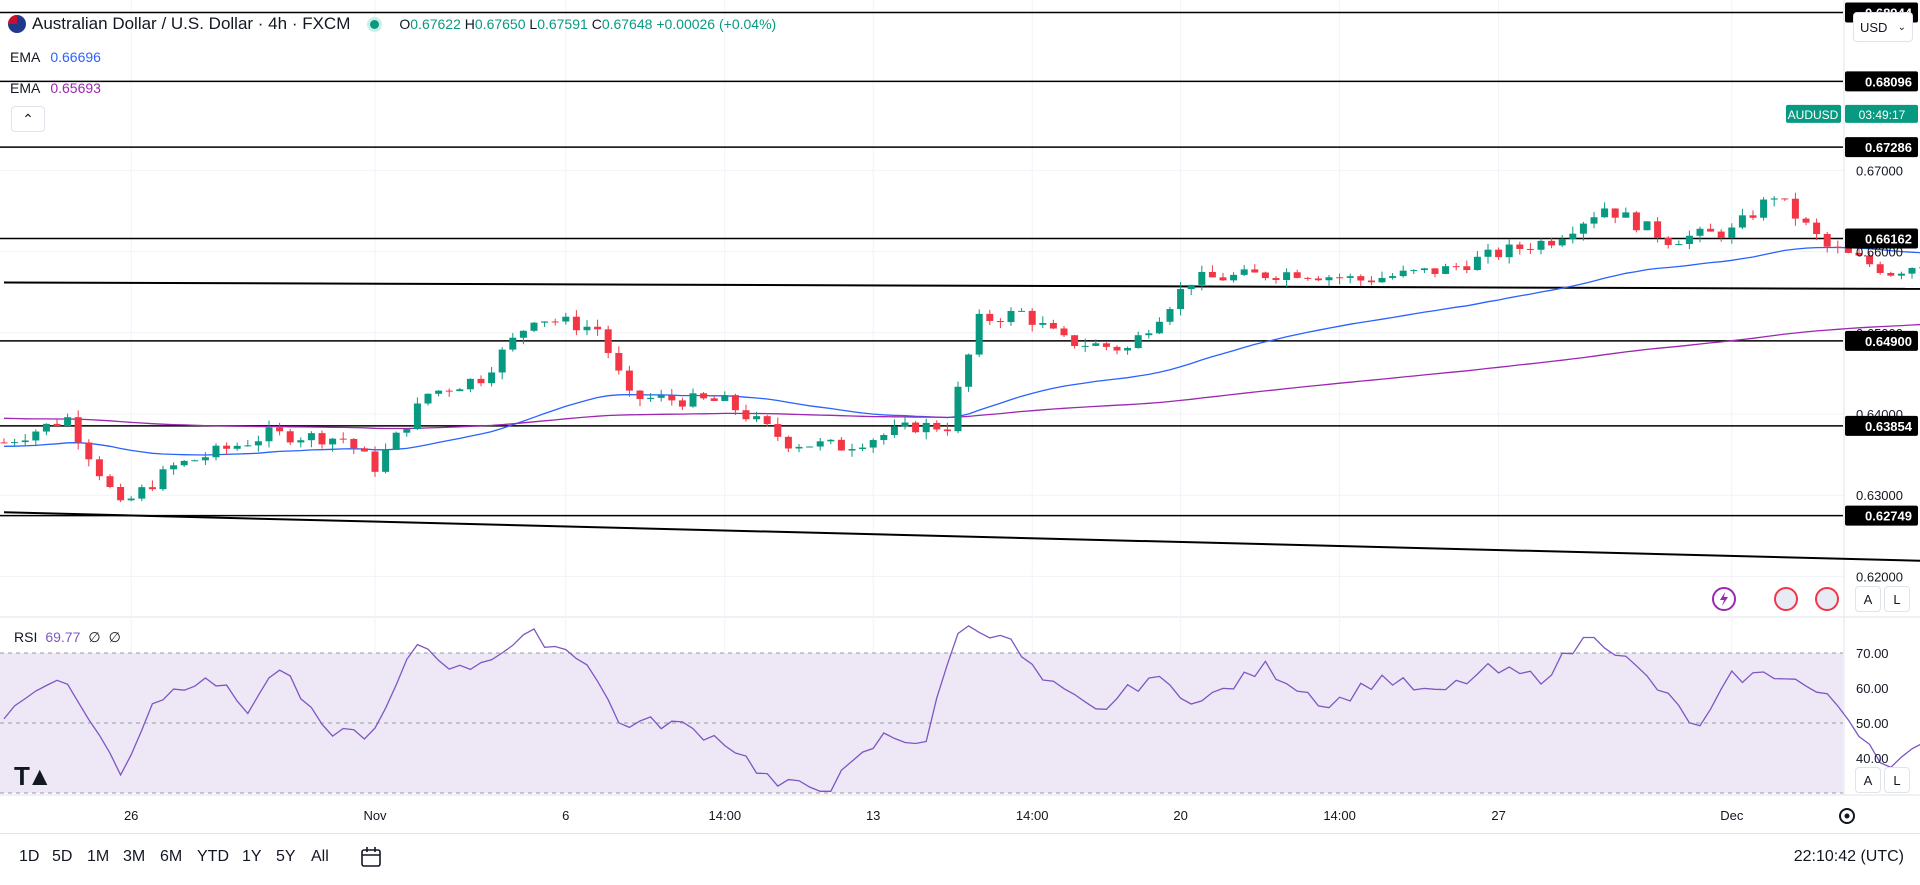  Describe the element at coordinates (213, 857) in the screenshot. I see `range-ytd-button: YTD` at that location.